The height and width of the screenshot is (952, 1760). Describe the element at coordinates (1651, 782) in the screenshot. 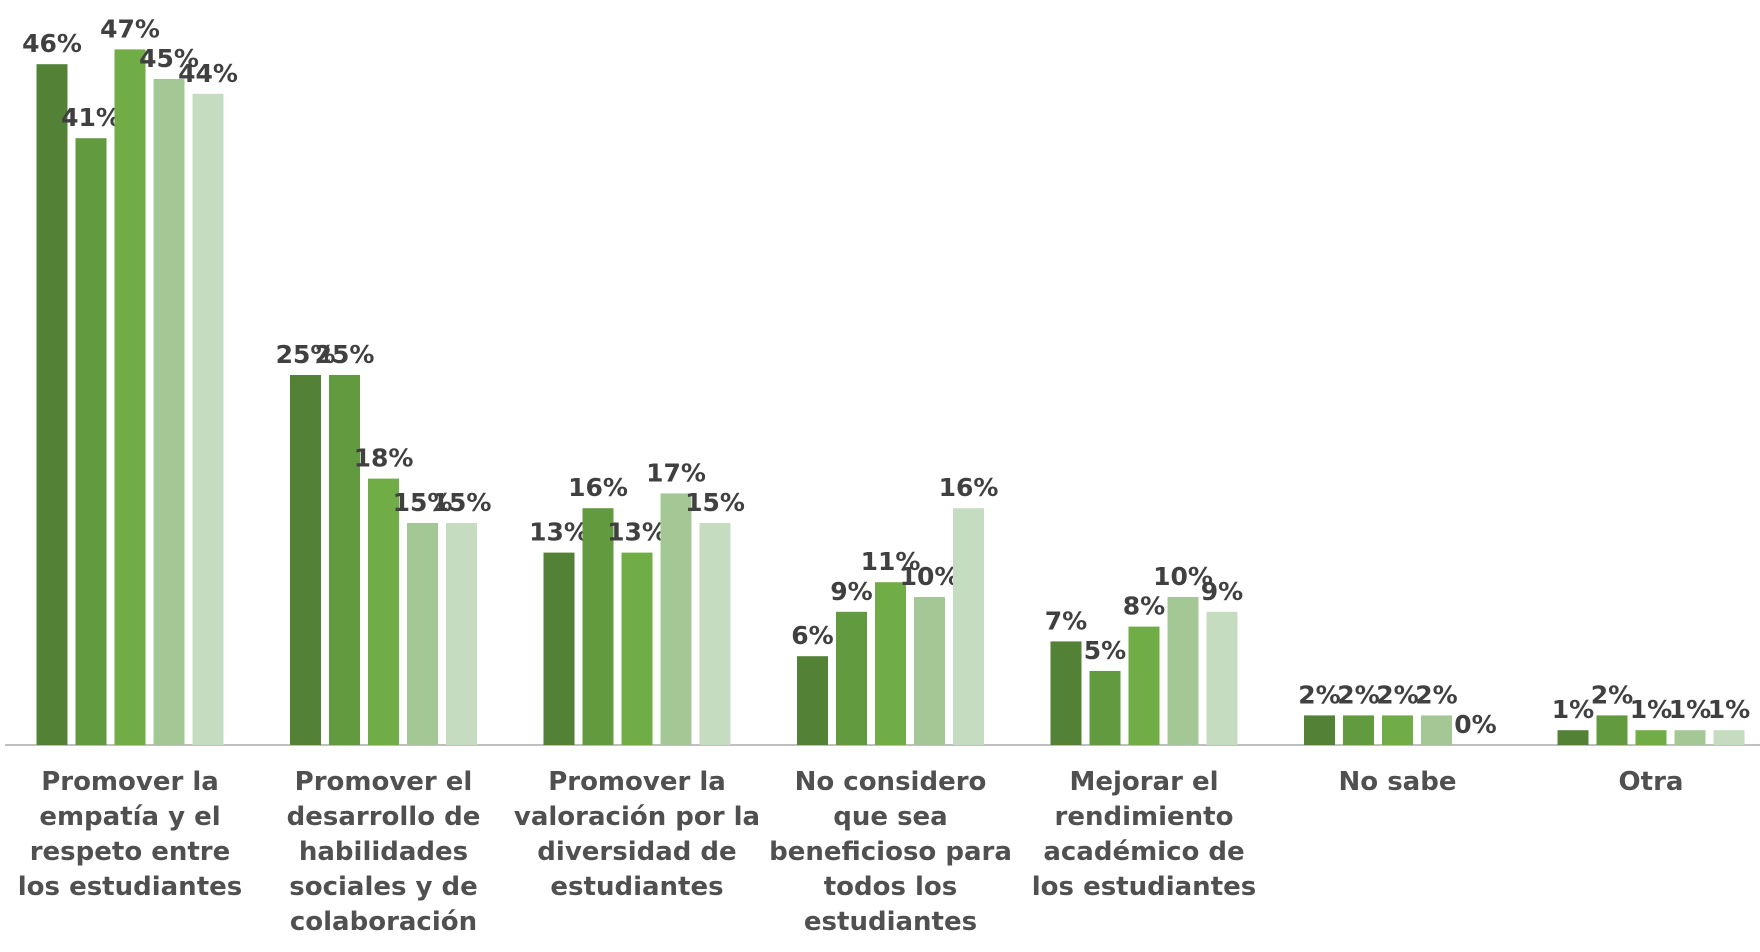

I see `x-tick-label: Otra` at that location.